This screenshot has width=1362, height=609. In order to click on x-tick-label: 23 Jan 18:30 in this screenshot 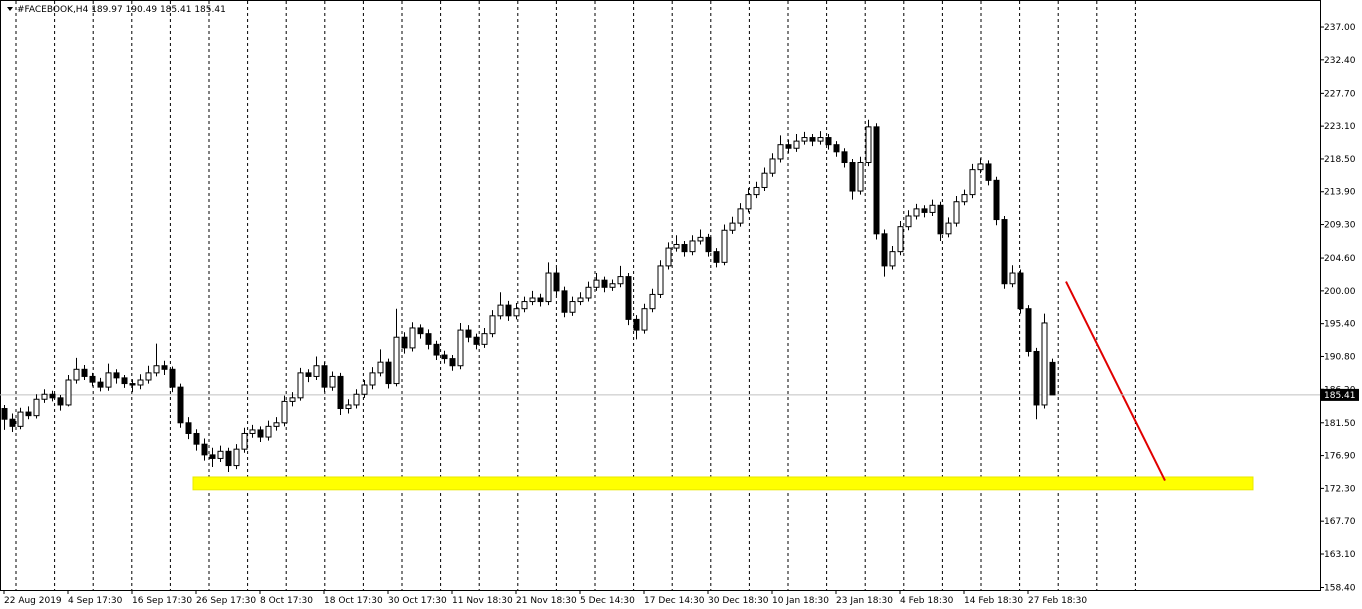, I will do `click(864, 601)`.